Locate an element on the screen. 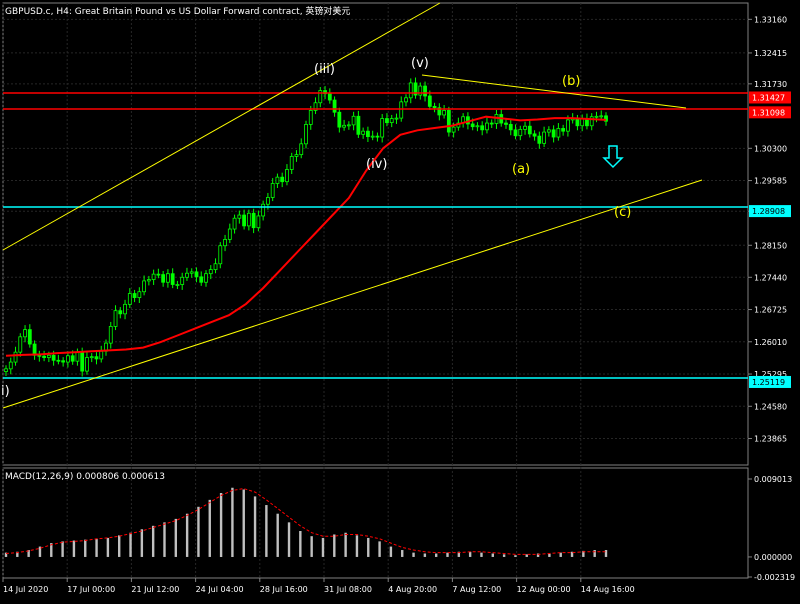 The height and width of the screenshot is (604, 800). wave-label-a: (a) is located at coordinates (521, 169).